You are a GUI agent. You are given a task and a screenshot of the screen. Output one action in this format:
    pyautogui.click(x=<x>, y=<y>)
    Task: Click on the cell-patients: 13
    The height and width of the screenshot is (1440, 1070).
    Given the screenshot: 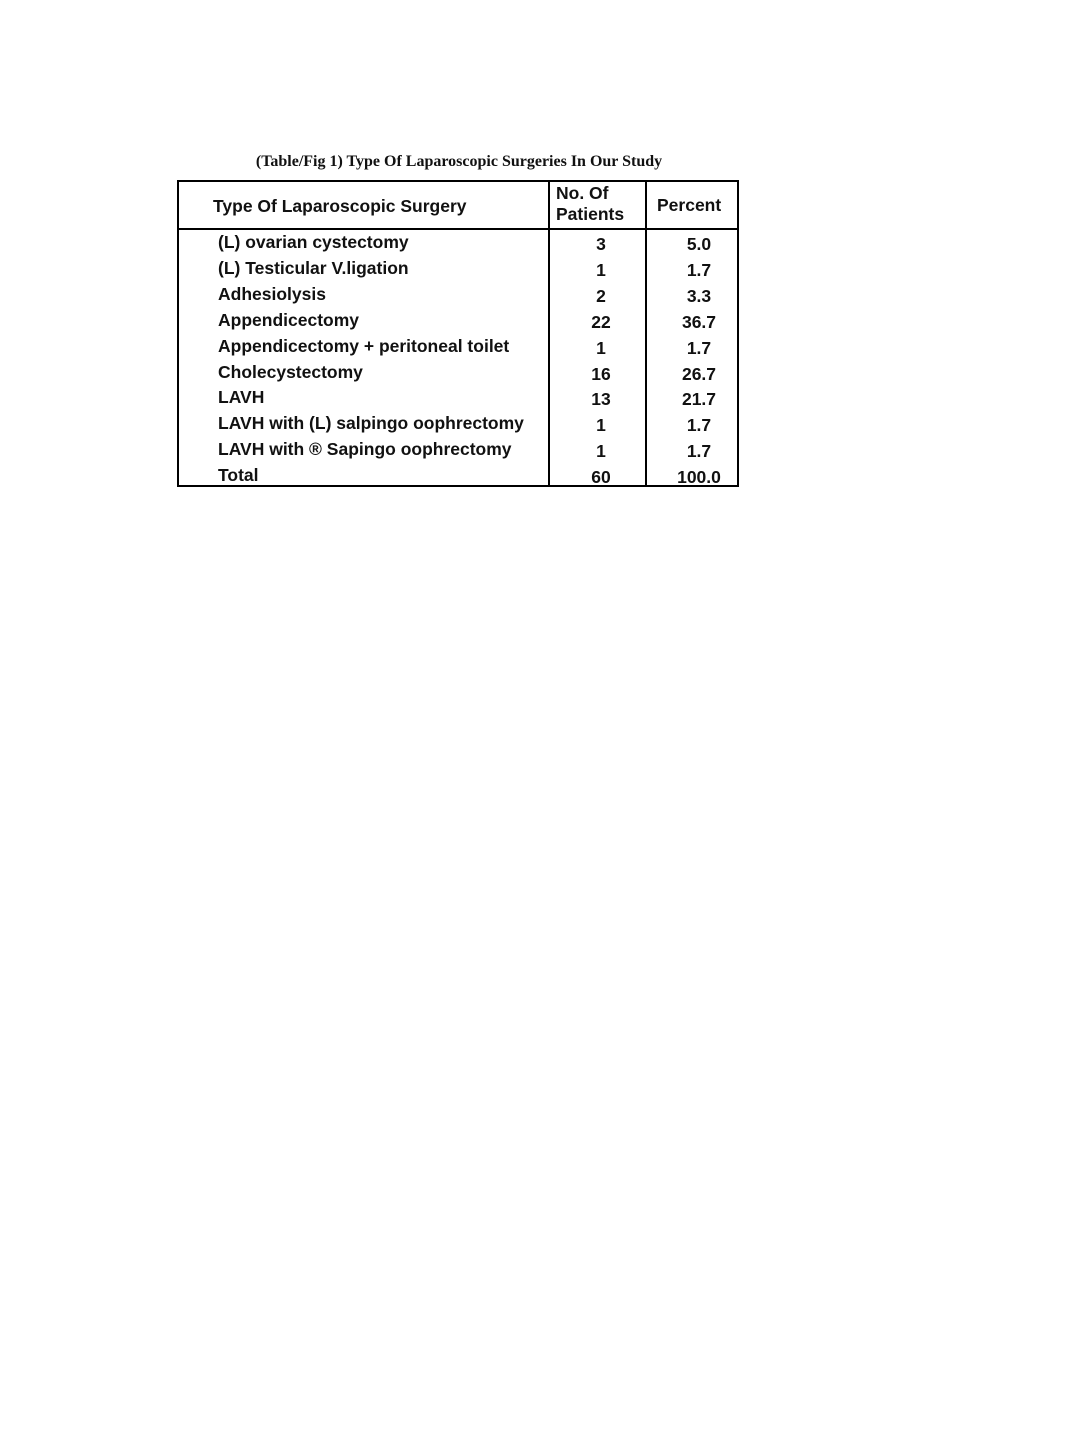 What is the action you would take?
    pyautogui.click(x=601, y=399)
    